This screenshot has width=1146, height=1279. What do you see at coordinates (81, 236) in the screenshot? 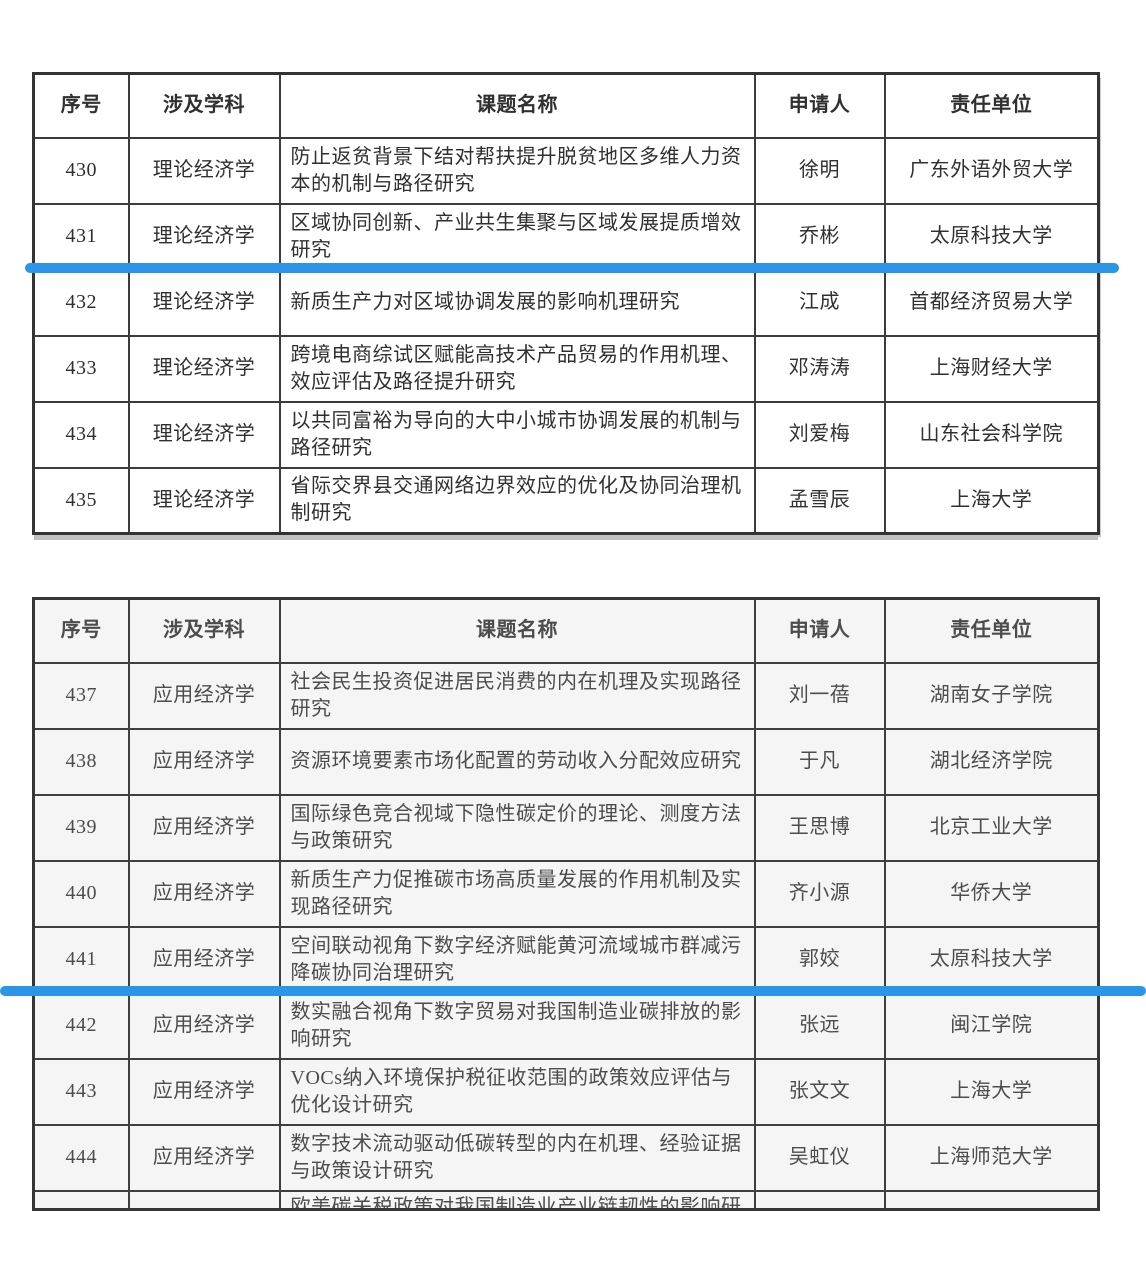
I see `row-number-cell: 431` at bounding box center [81, 236].